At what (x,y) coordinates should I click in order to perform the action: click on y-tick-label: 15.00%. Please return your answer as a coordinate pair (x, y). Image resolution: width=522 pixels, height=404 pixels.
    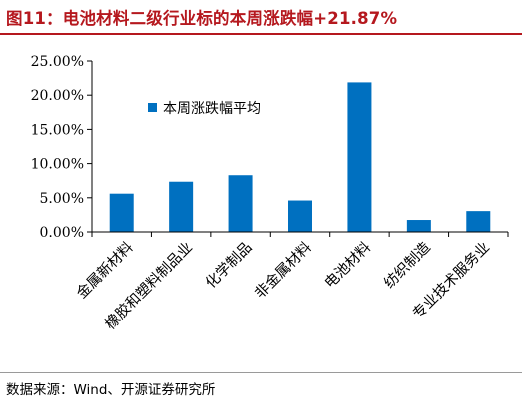
    Looking at the image, I should click on (57, 130).